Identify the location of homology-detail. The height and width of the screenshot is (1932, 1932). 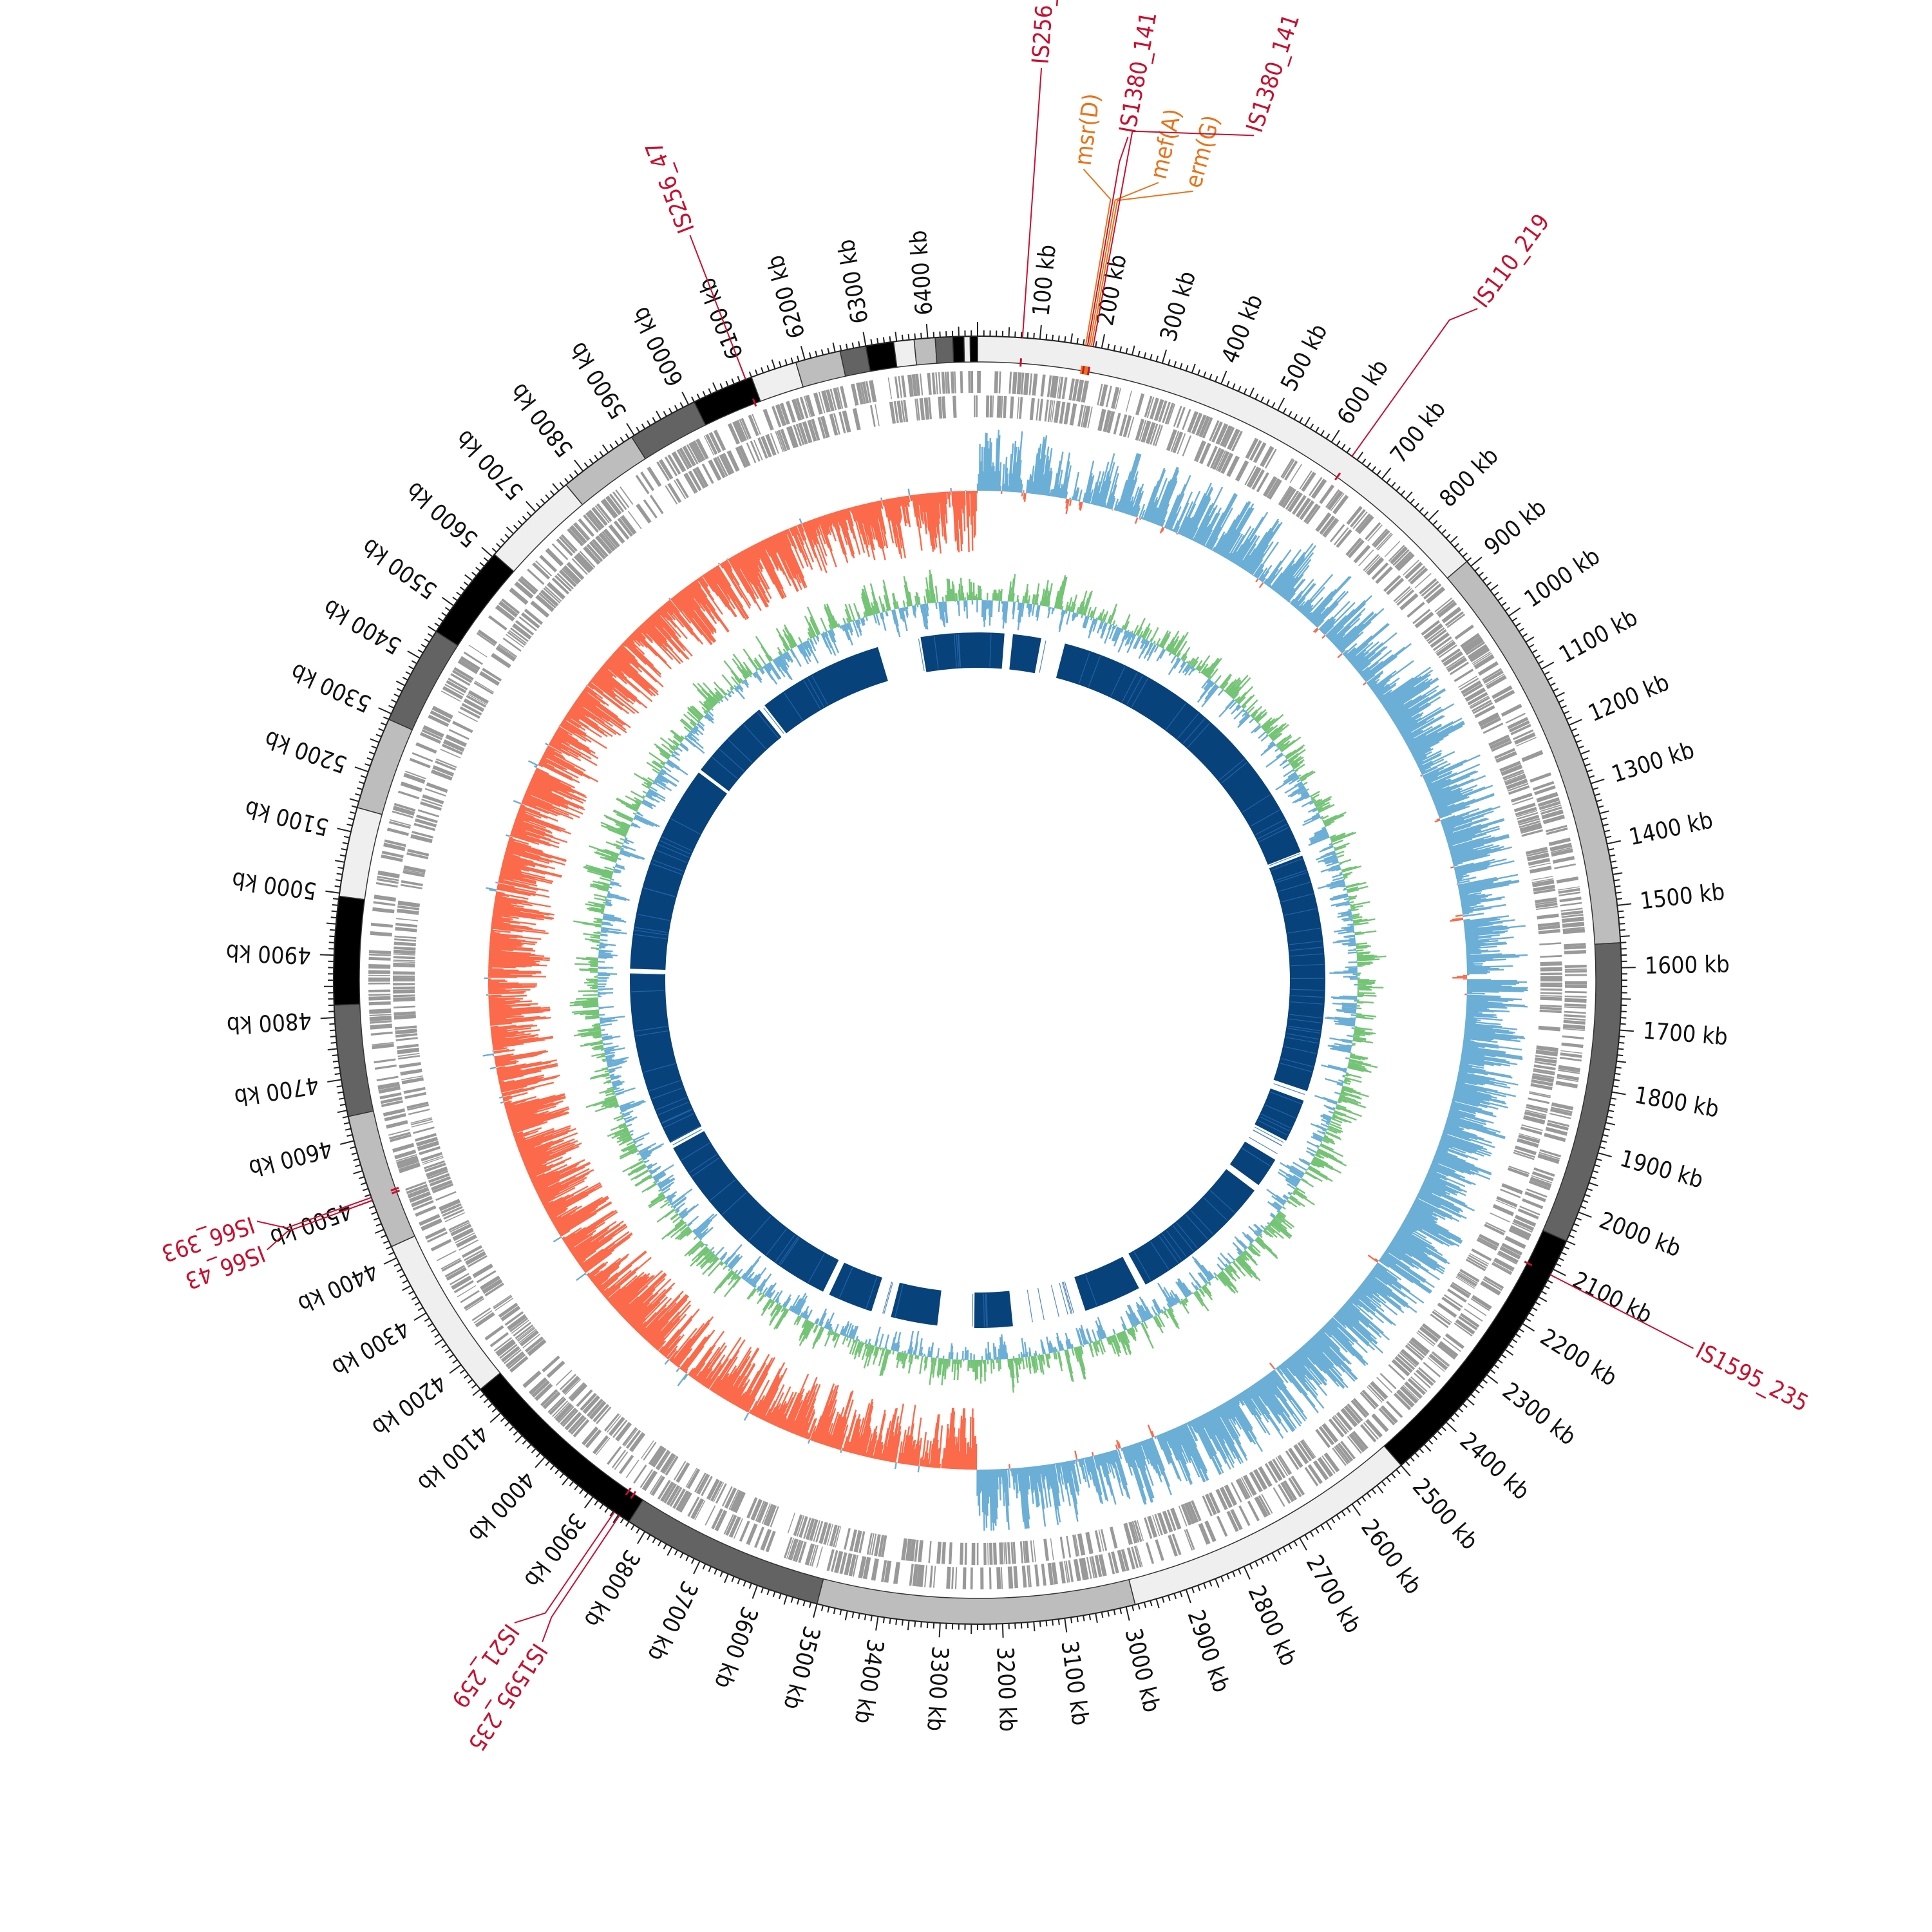
(978, 980).